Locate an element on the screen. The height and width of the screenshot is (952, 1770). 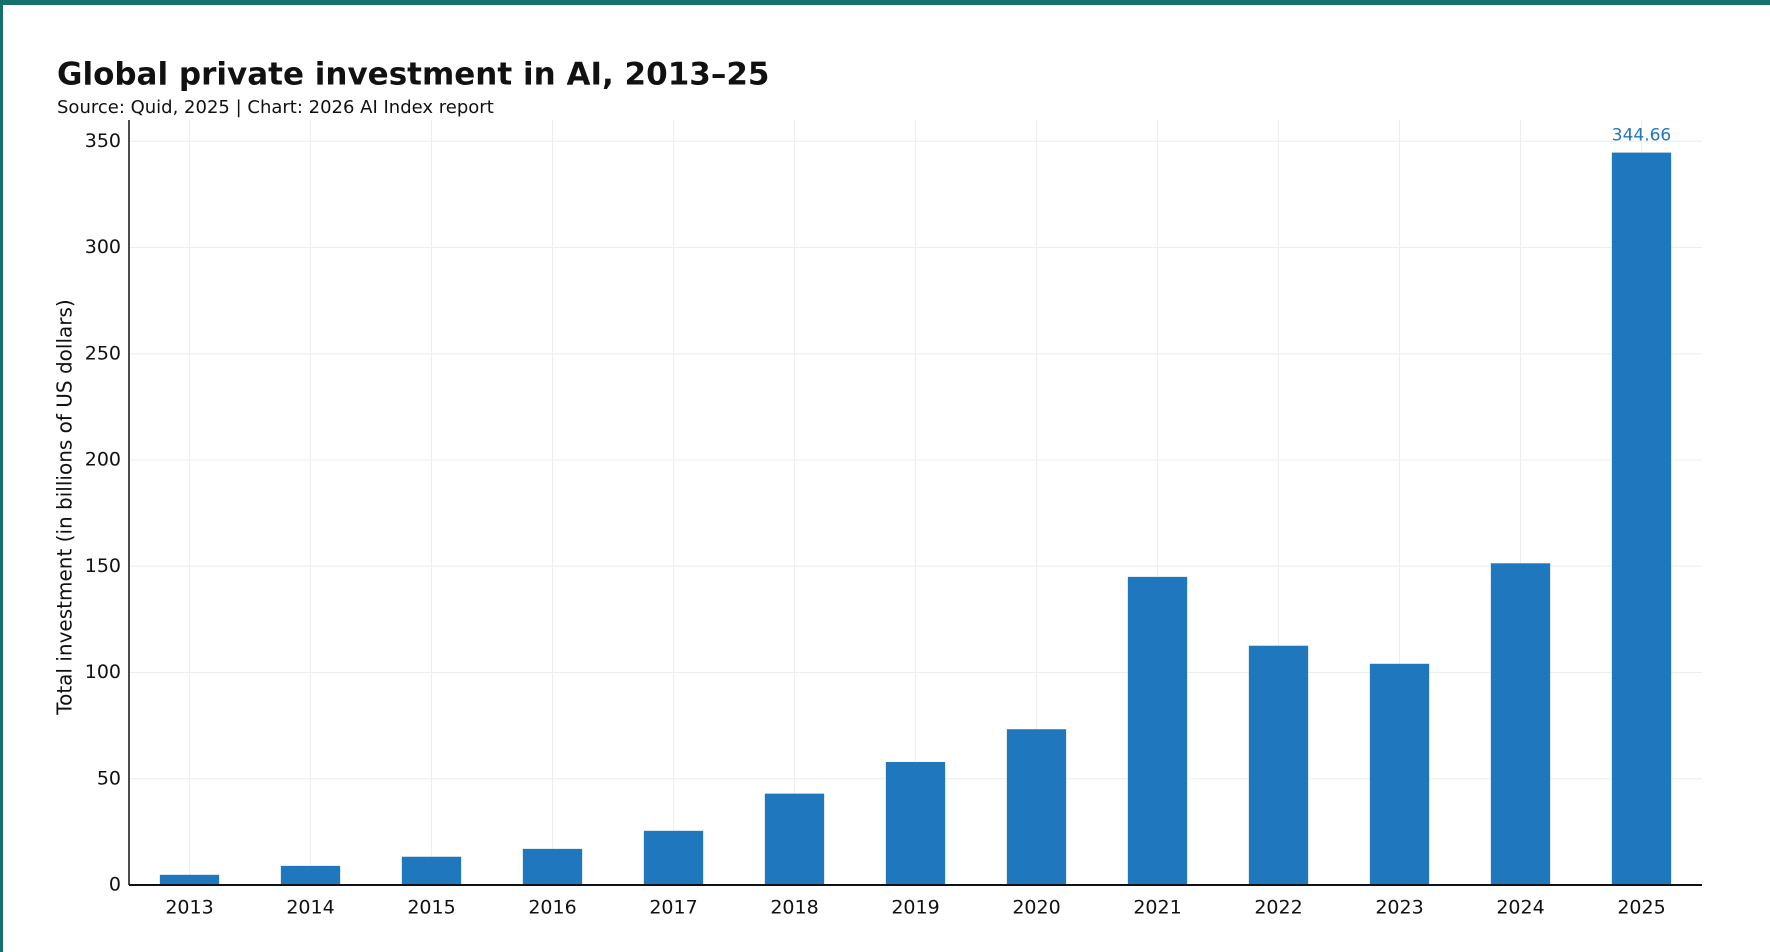
y-tick-label: 50 is located at coordinates (109, 778).